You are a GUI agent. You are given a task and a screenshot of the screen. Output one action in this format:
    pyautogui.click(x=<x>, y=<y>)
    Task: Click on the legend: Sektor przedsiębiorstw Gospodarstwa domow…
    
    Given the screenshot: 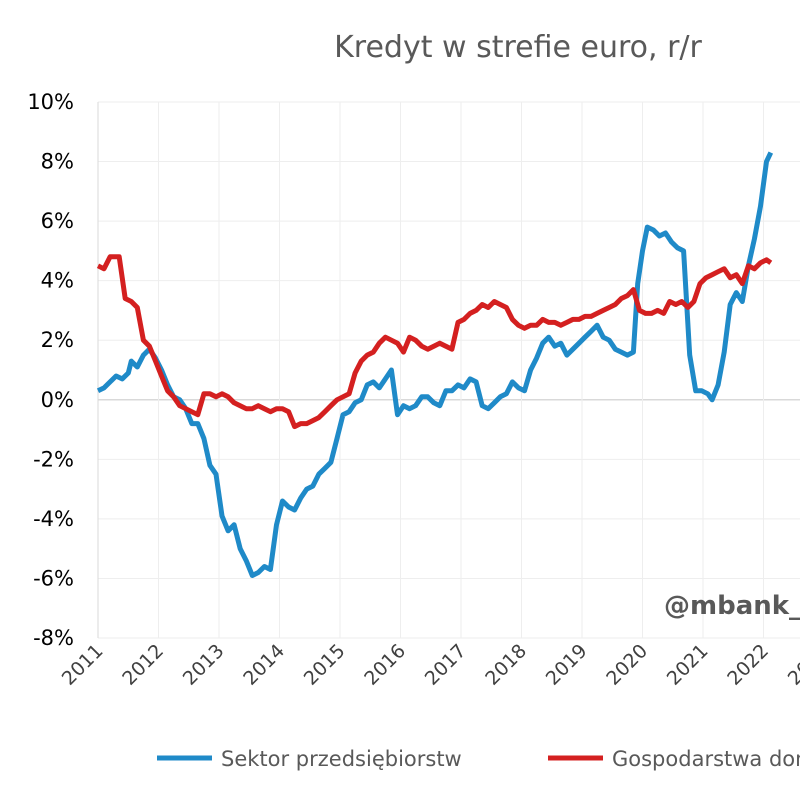 What is the action you would take?
    pyautogui.click(x=478, y=759)
    